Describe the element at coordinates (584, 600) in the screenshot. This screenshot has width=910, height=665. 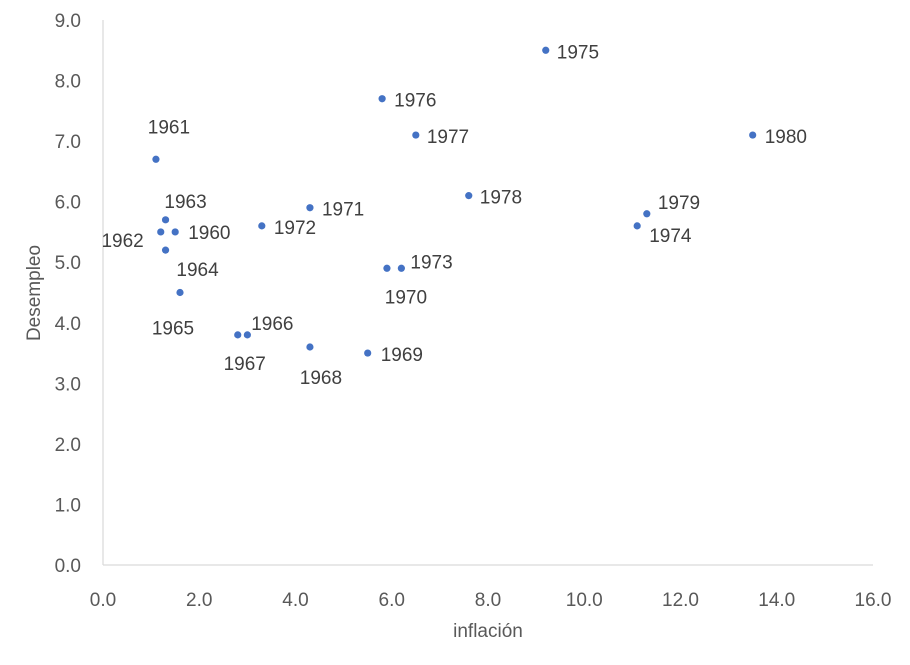
I see `x-tick-label: 10.0` at that location.